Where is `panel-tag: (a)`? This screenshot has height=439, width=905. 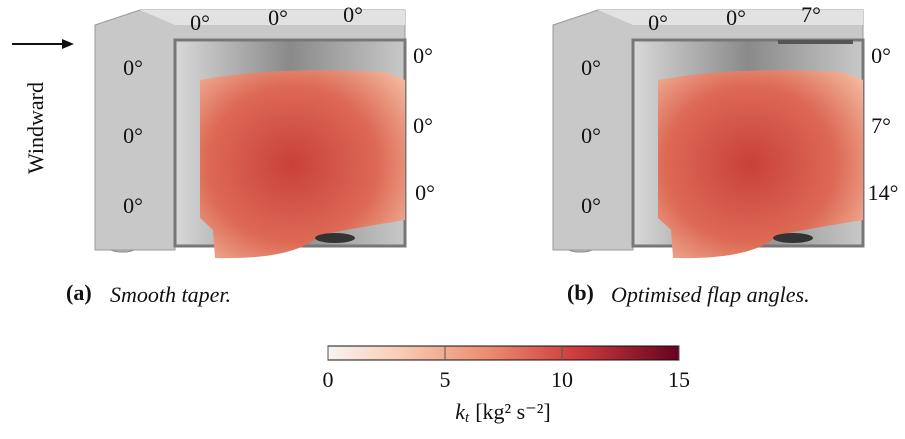 panel-tag: (a) is located at coordinates (79, 292).